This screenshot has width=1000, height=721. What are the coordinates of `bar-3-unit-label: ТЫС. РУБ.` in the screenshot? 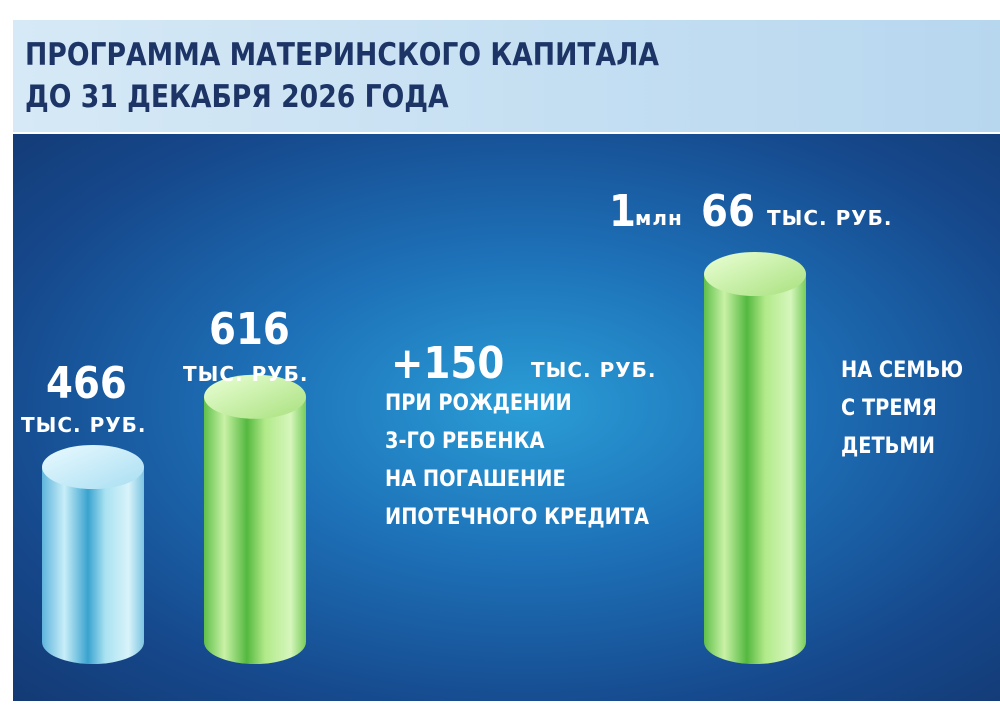 It's located at (830, 218).